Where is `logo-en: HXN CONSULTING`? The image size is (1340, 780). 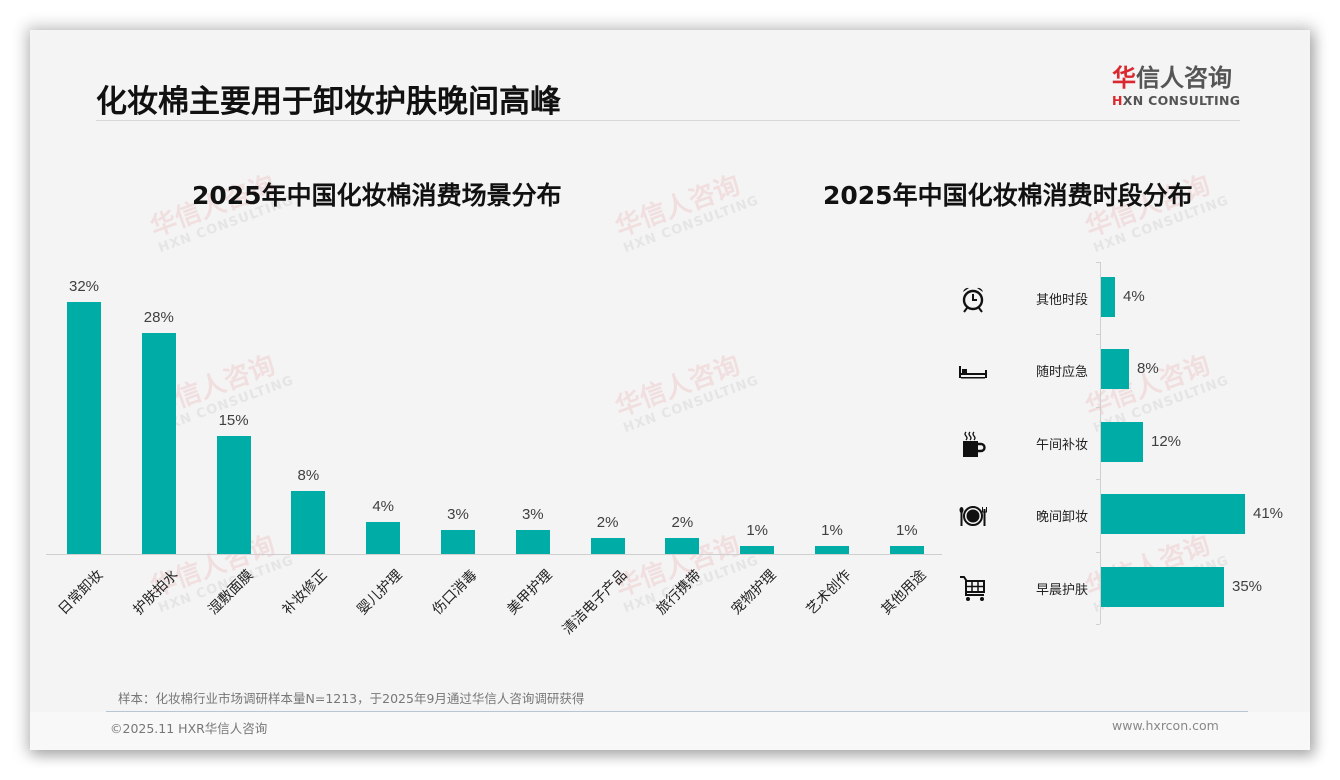 logo-en: HXN CONSULTING is located at coordinates (1176, 100).